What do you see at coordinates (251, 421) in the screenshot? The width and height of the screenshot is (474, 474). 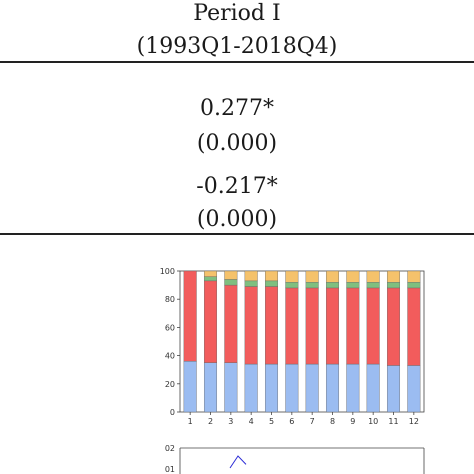 I see `x-tick-label: 4` at bounding box center [251, 421].